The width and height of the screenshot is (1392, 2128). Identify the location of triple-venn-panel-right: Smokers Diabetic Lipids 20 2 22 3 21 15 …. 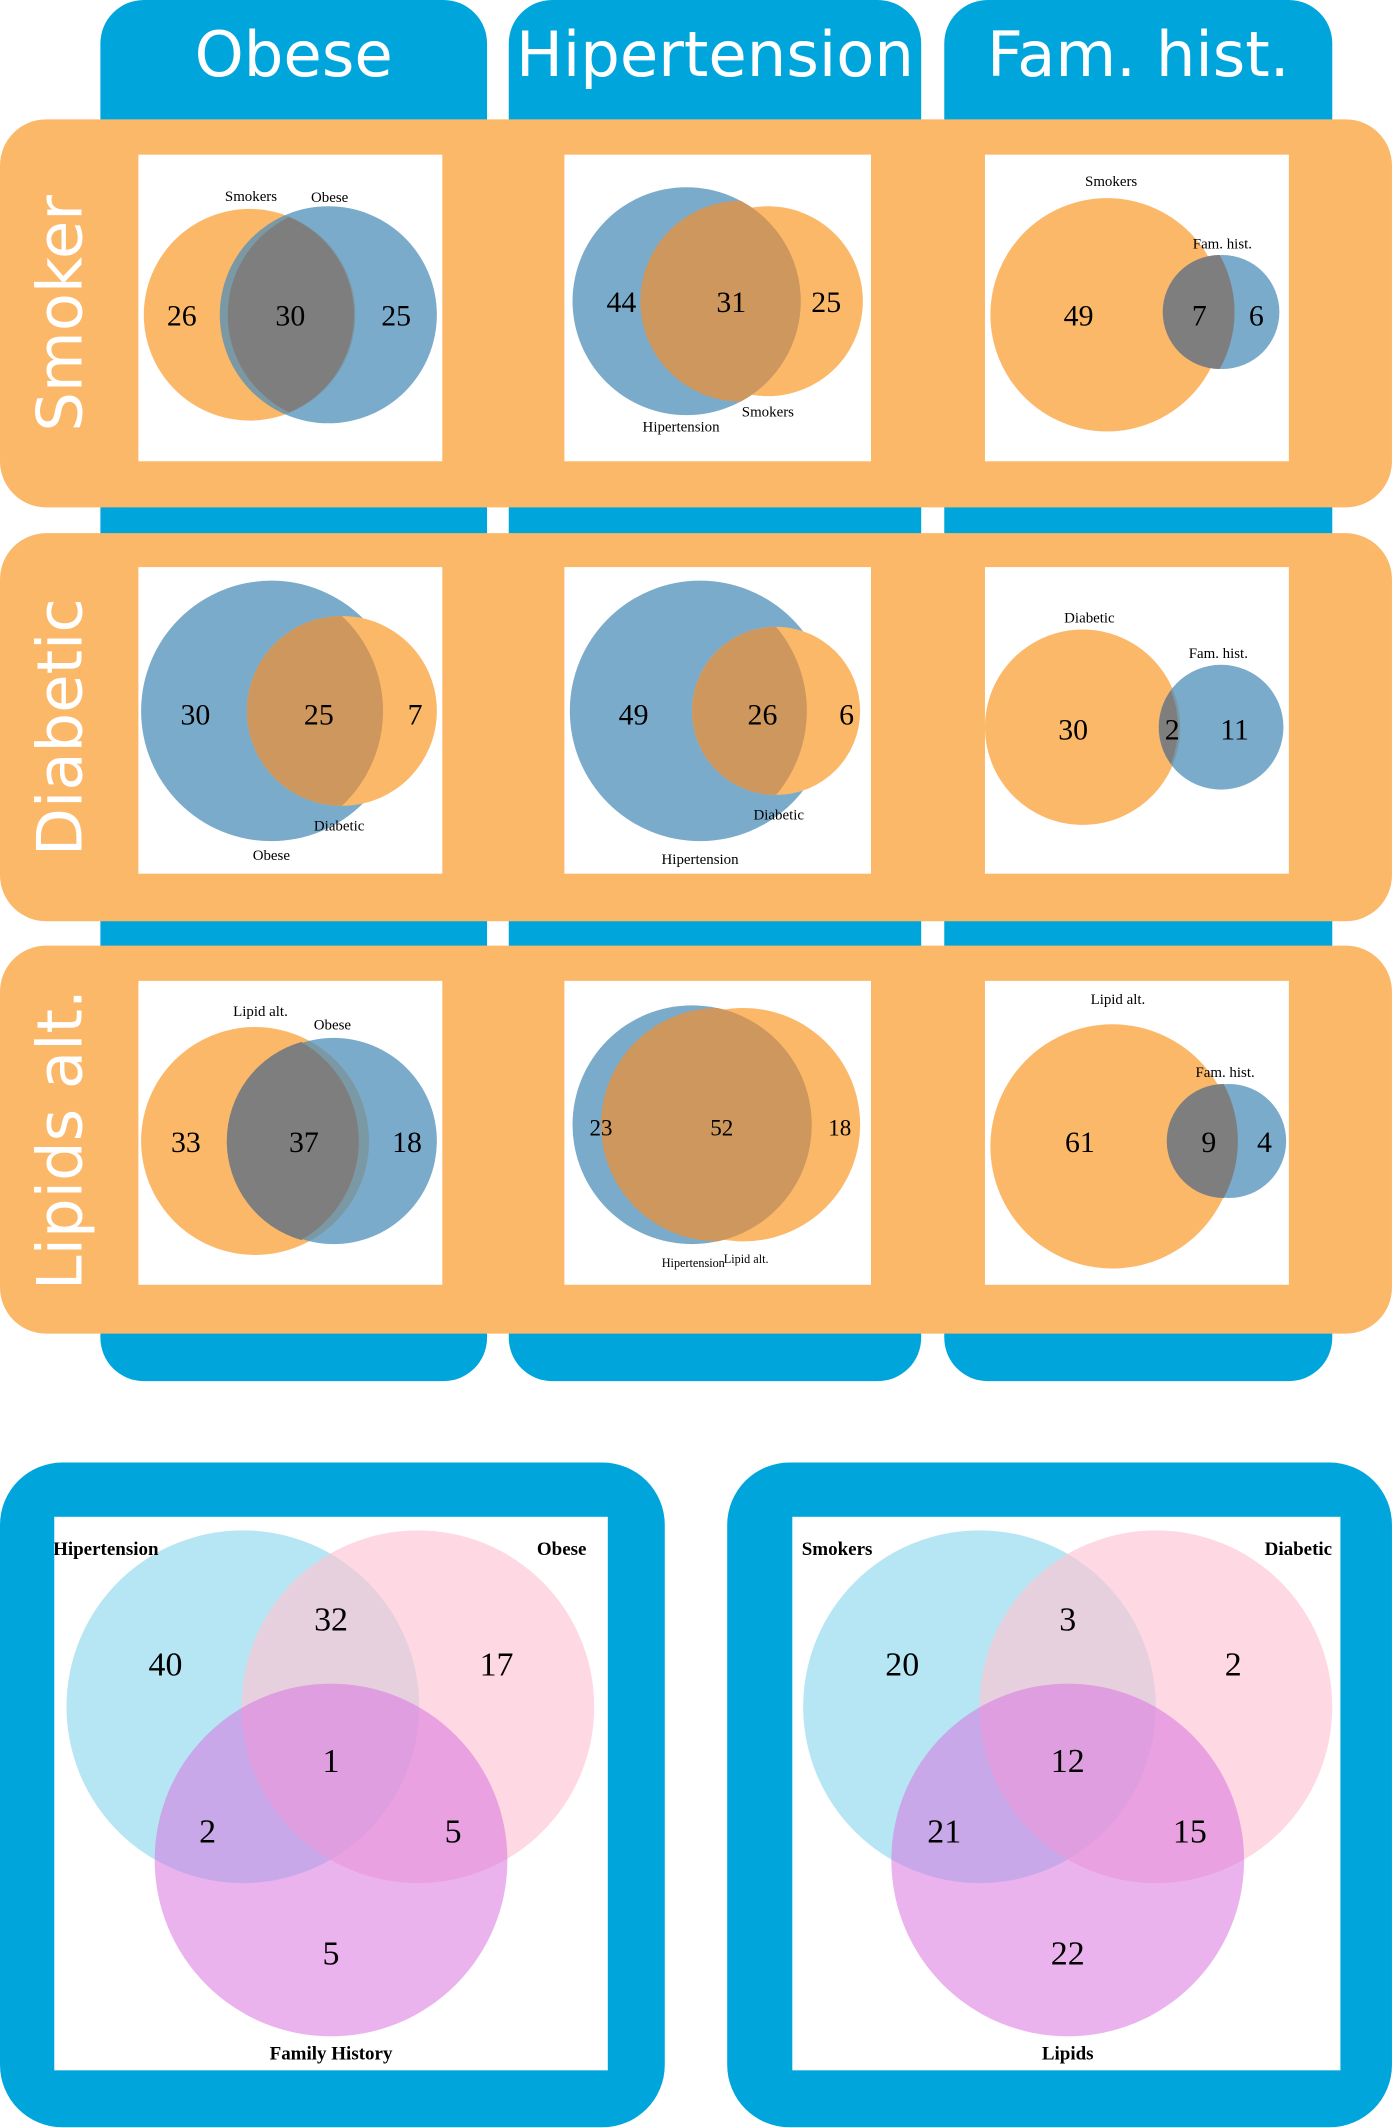
(1066, 1793).